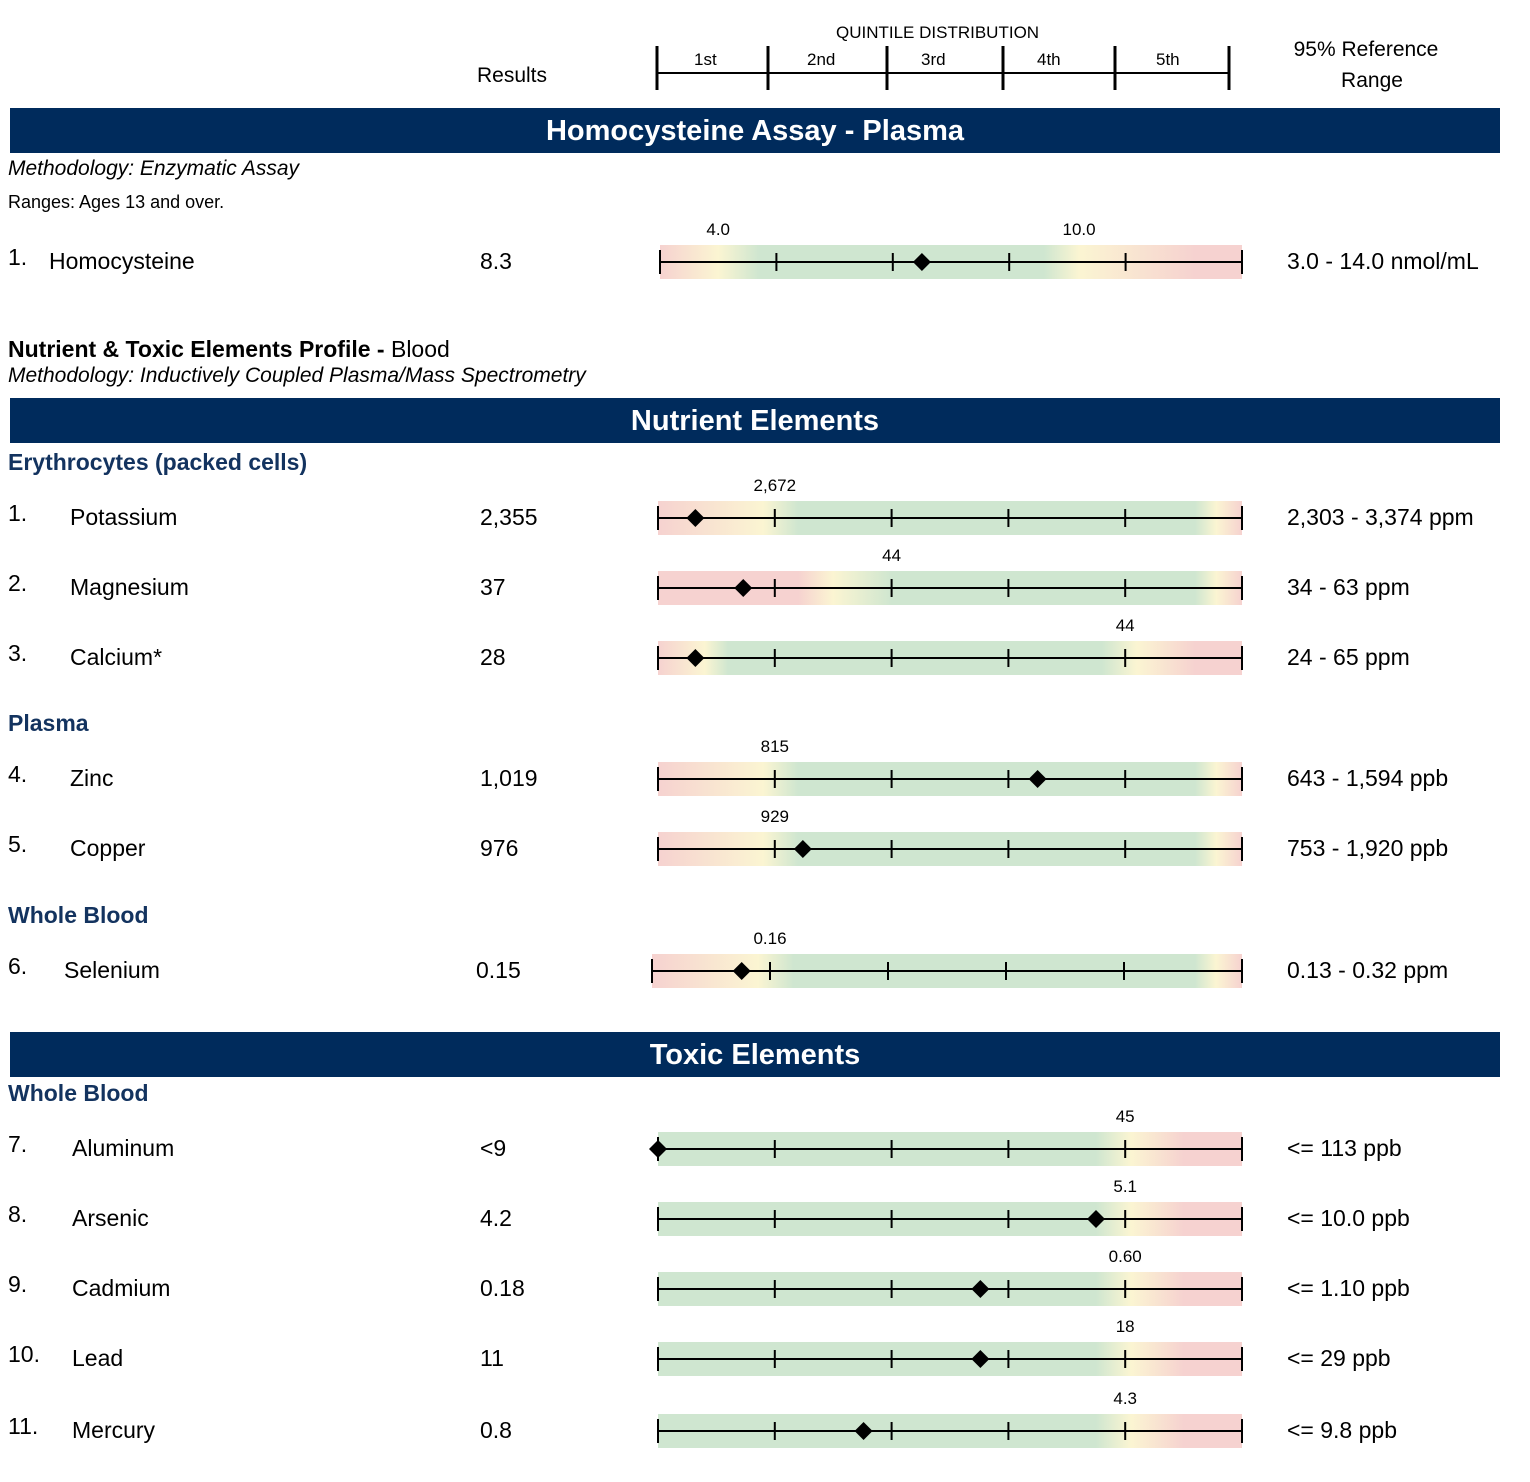  What do you see at coordinates (950, 588) in the screenshot?
I see `magnesium-gauge` at bounding box center [950, 588].